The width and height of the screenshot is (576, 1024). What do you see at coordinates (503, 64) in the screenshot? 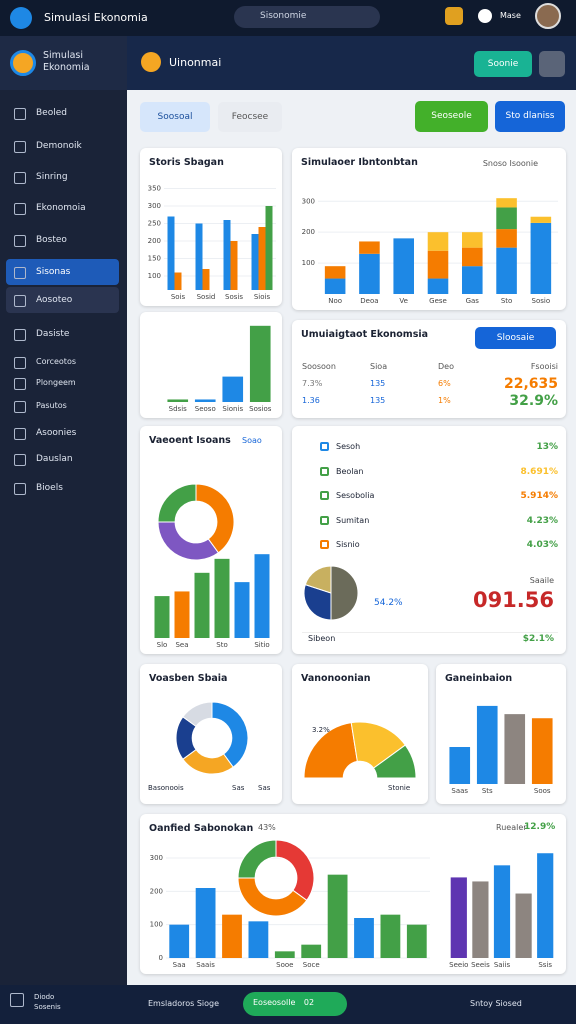
I see `header-button: Soonie` at bounding box center [503, 64].